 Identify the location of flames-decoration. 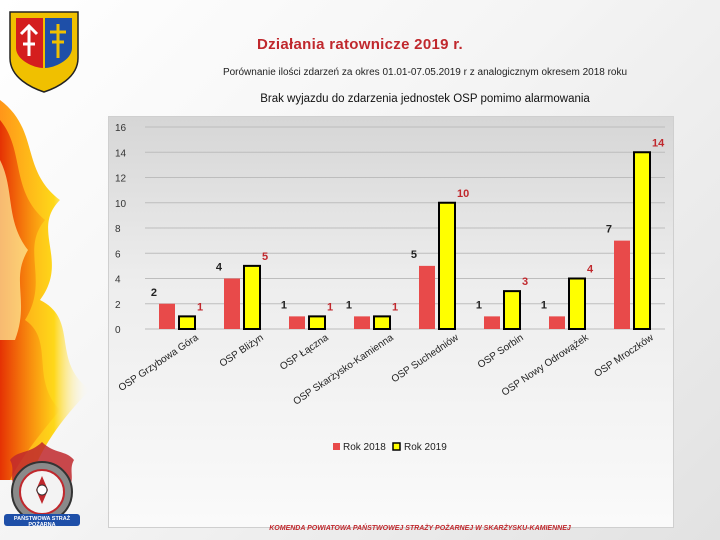
(45, 290).